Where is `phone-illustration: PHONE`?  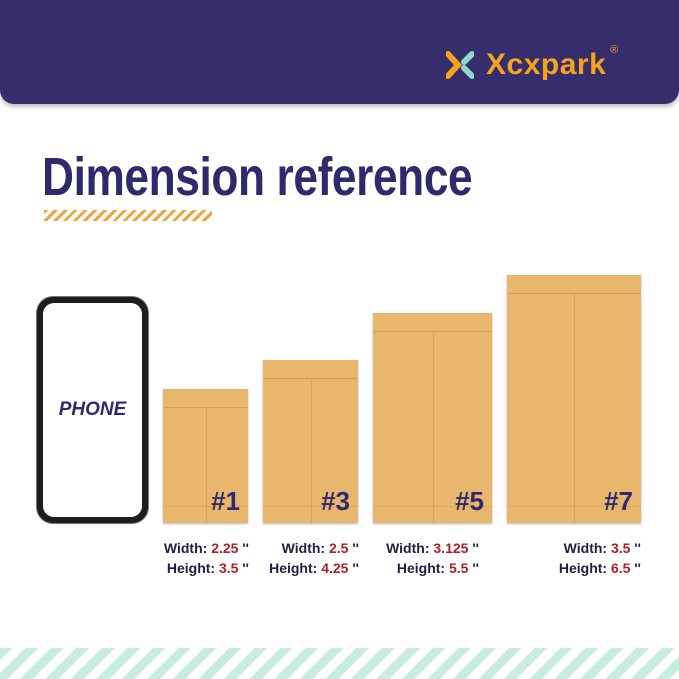
phone-illustration: PHONE is located at coordinates (92, 410).